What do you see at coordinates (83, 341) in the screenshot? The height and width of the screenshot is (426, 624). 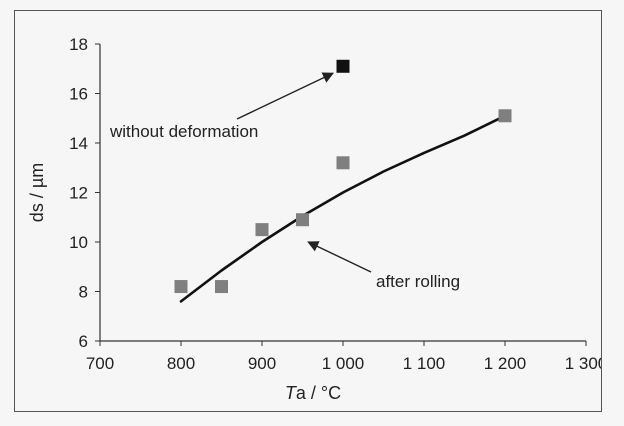 I see `y-tick-label: 6` at bounding box center [83, 341].